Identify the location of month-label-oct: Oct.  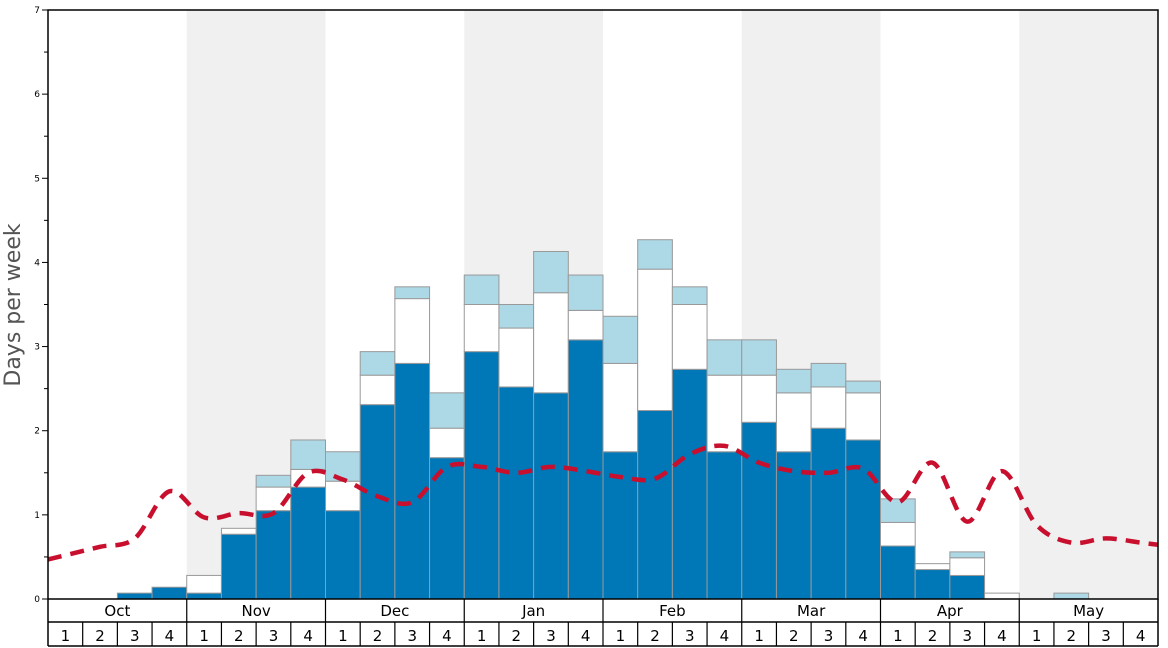
(117, 611).